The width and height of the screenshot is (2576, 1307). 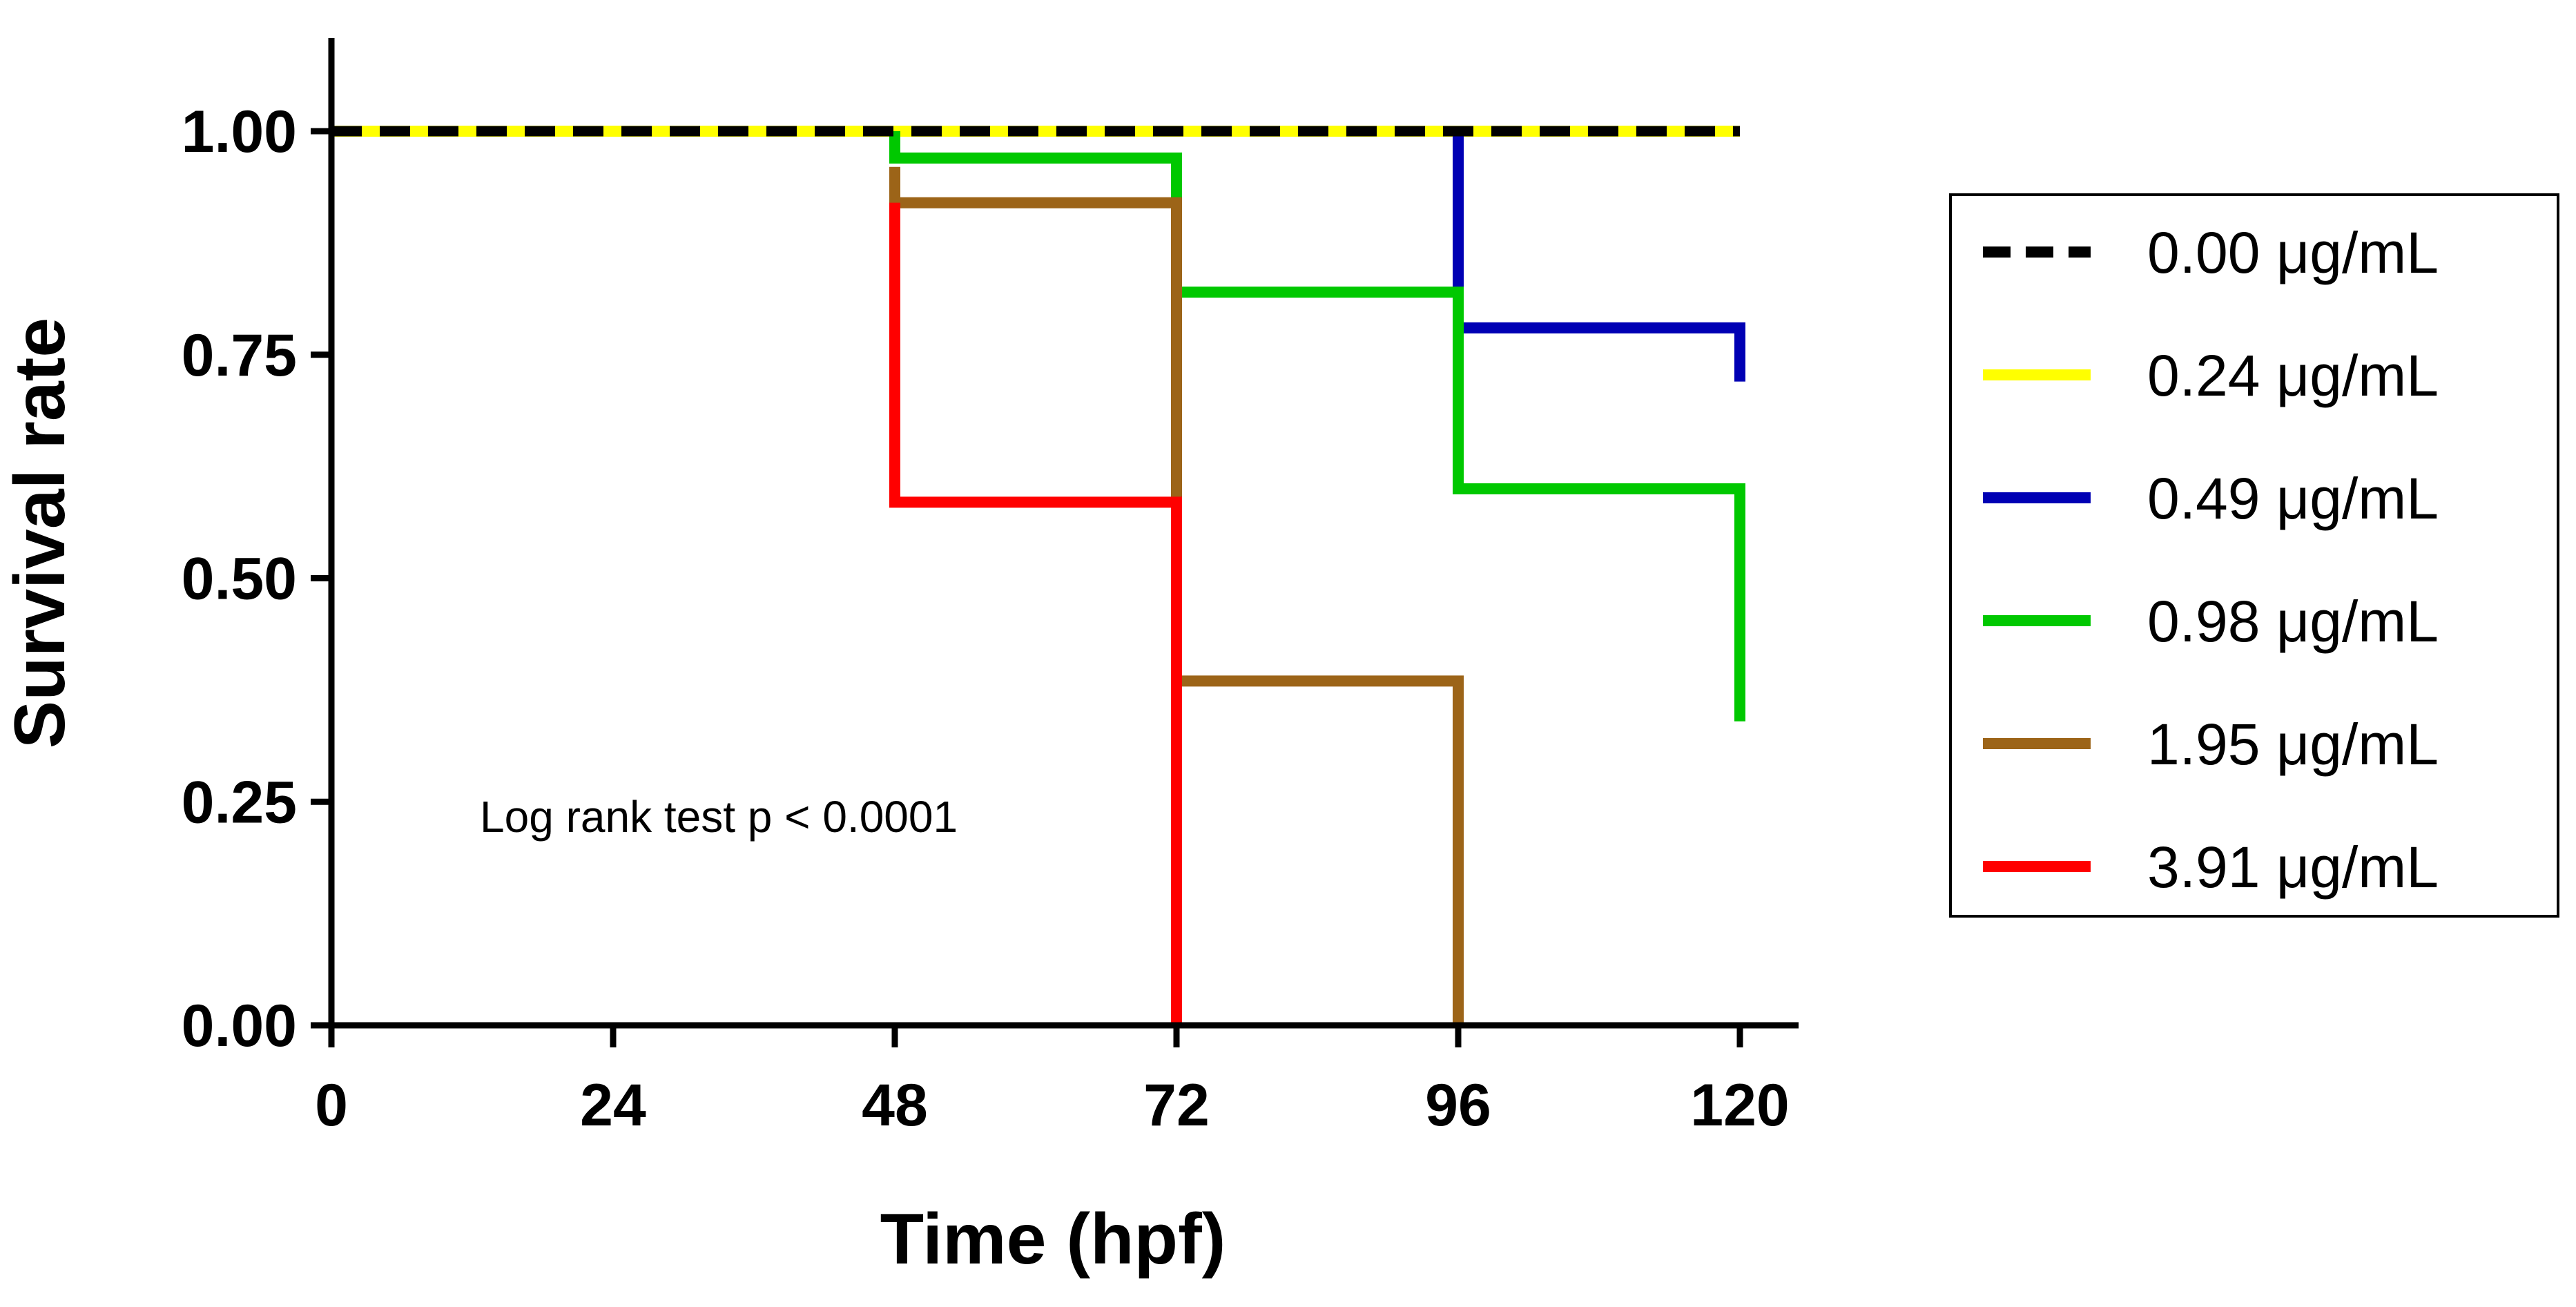 I want to click on y-tick-label: 1.00, so click(x=240, y=132).